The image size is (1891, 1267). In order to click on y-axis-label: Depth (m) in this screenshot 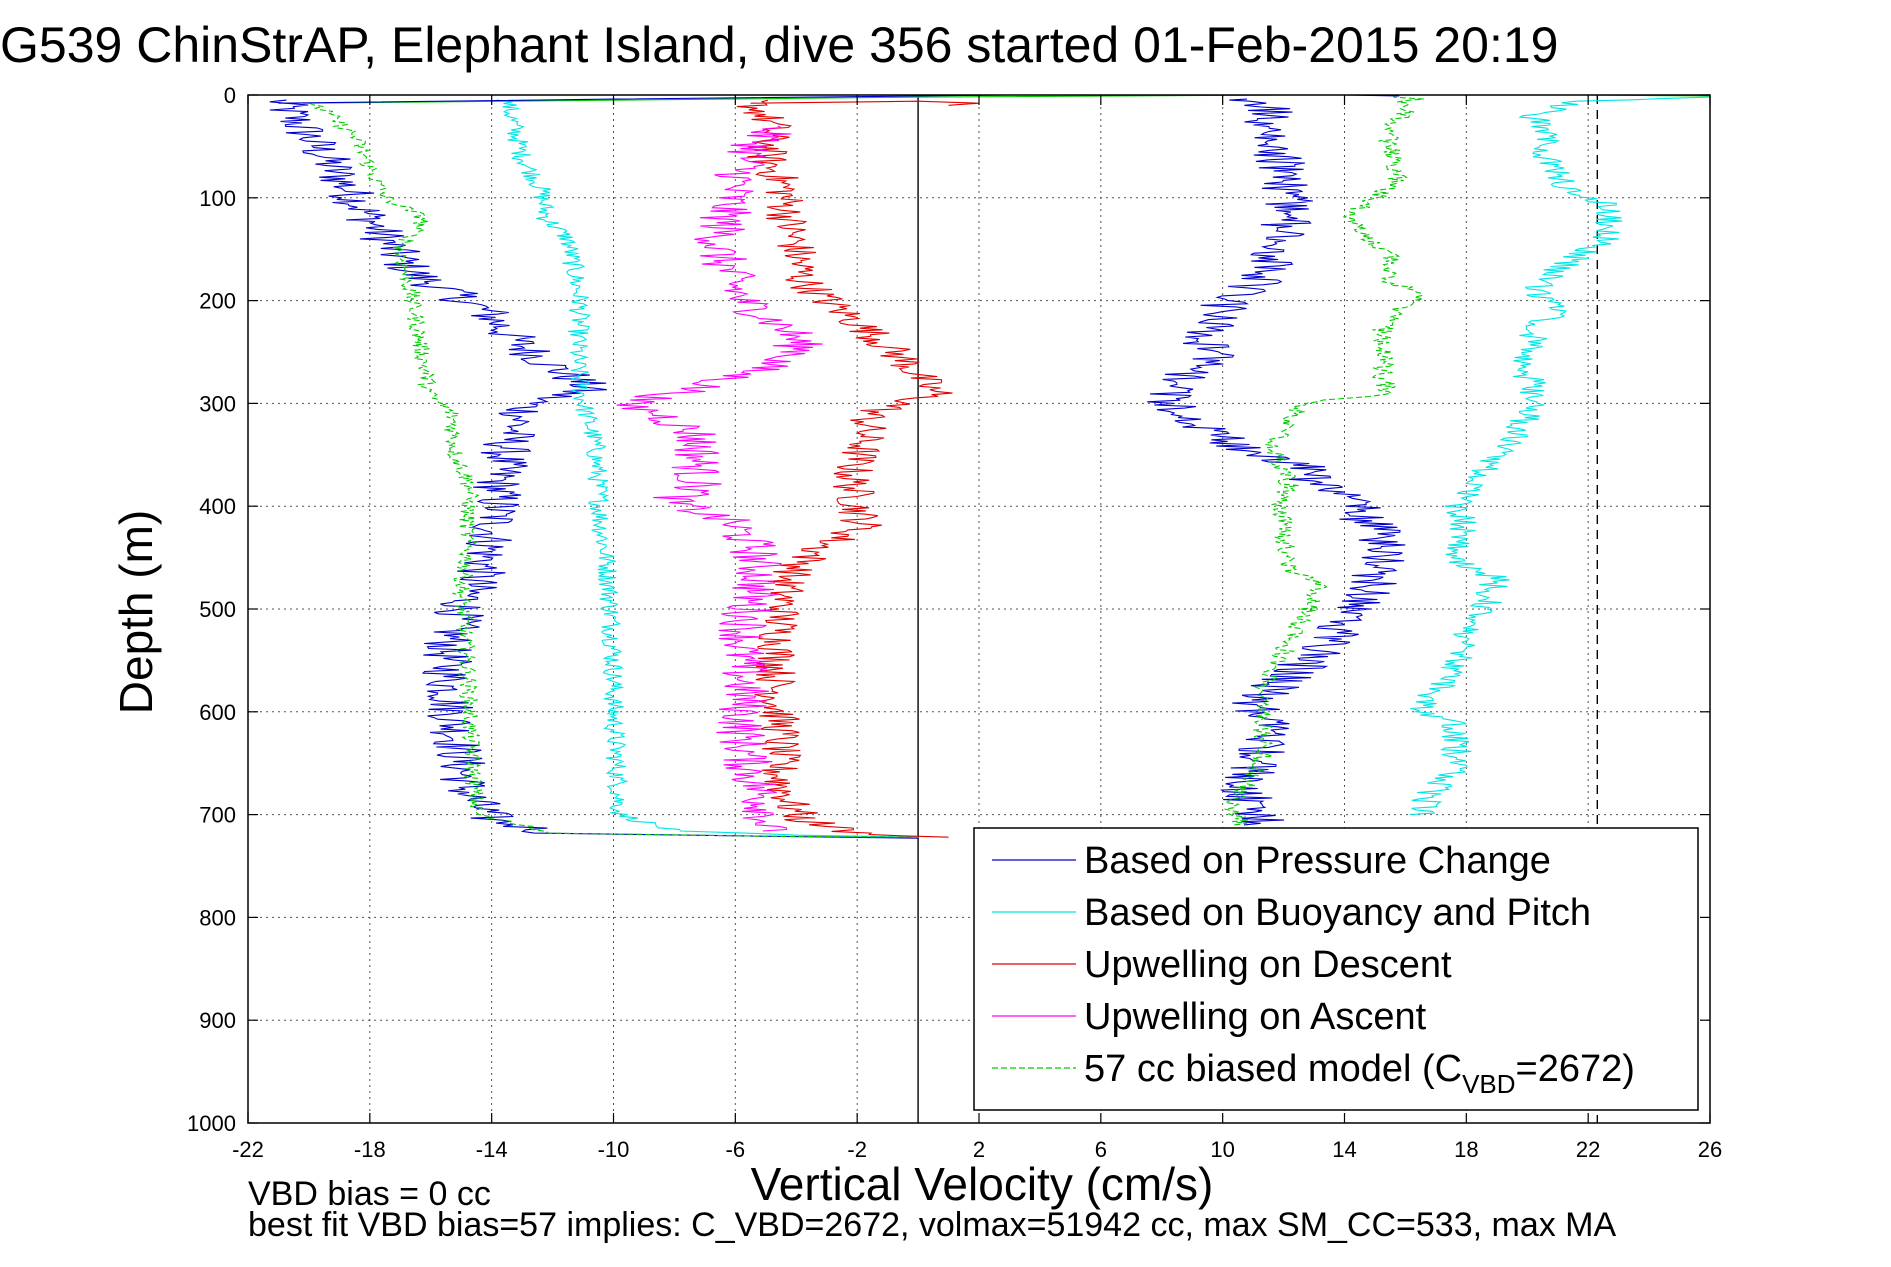, I will do `click(136, 612)`.